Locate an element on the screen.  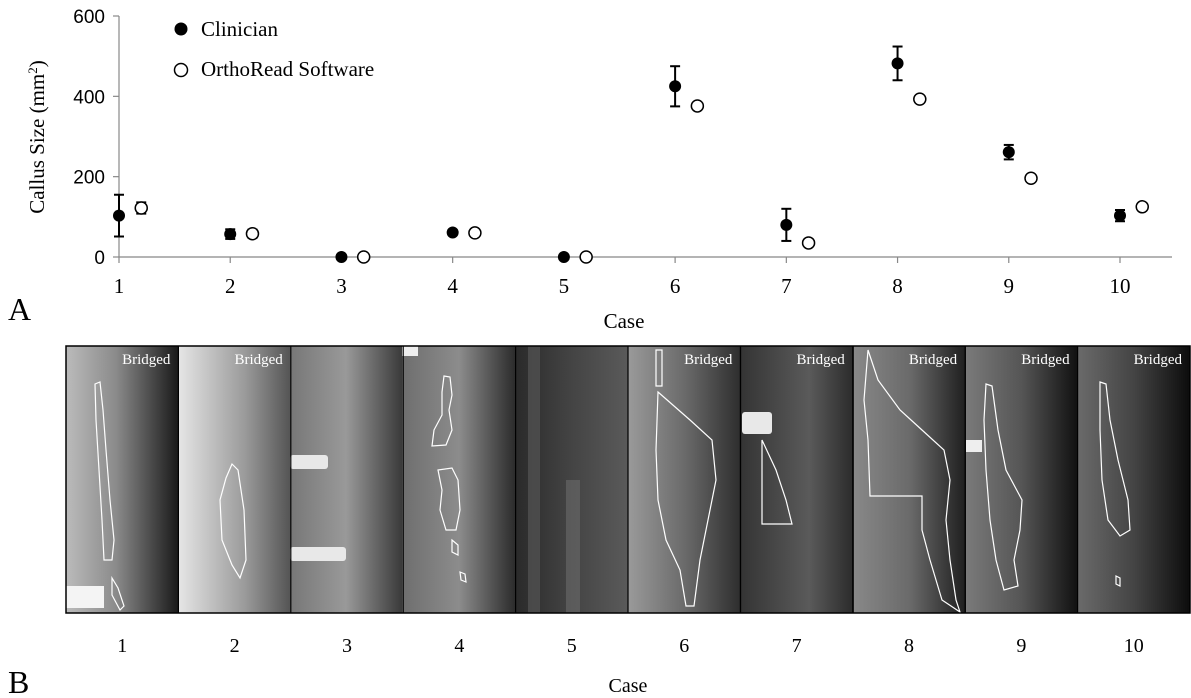
panel-a-label: A is located at coordinates (19, 309).